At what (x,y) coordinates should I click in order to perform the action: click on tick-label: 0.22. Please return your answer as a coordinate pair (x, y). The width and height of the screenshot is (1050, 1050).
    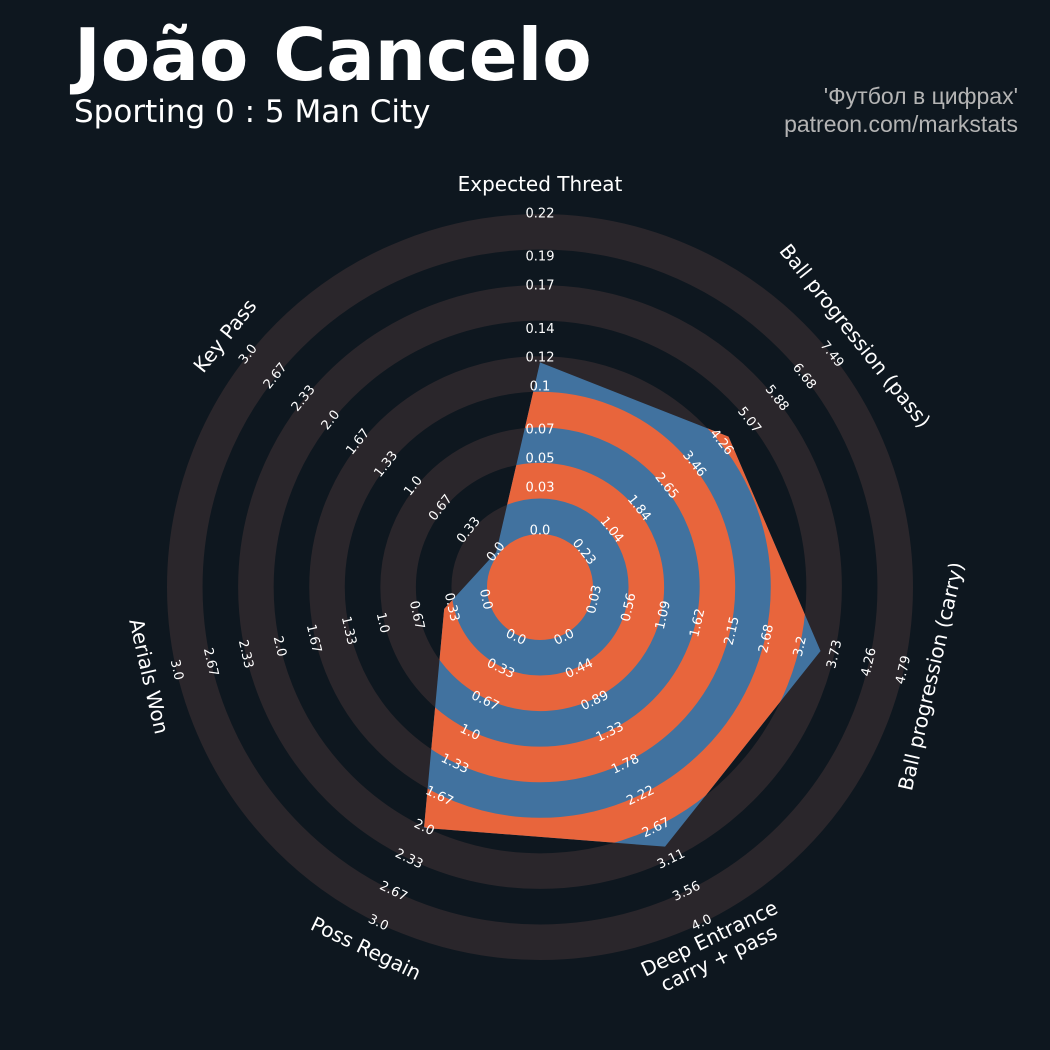
    Looking at the image, I should click on (540, 214).